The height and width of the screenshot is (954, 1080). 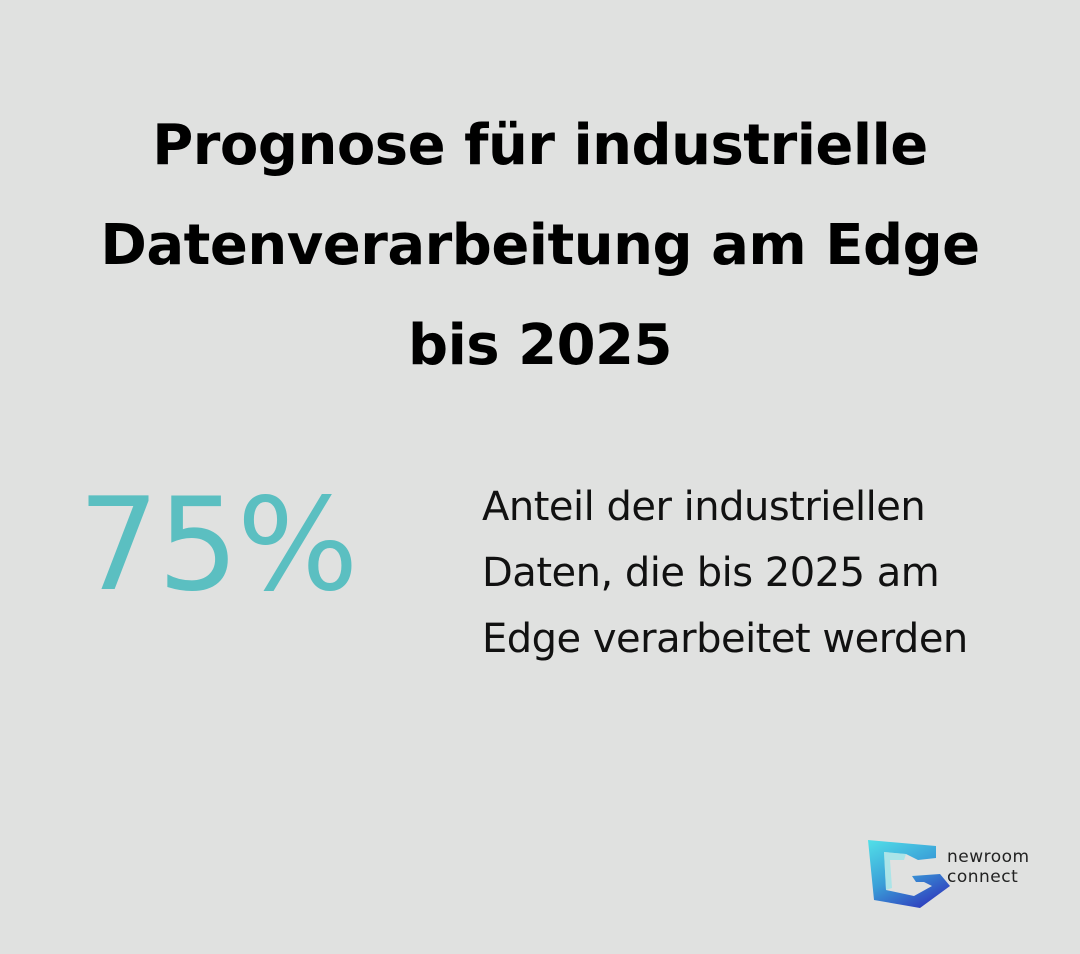 I want to click on newroom-connect-logo-icon, so click(x=909, y=874).